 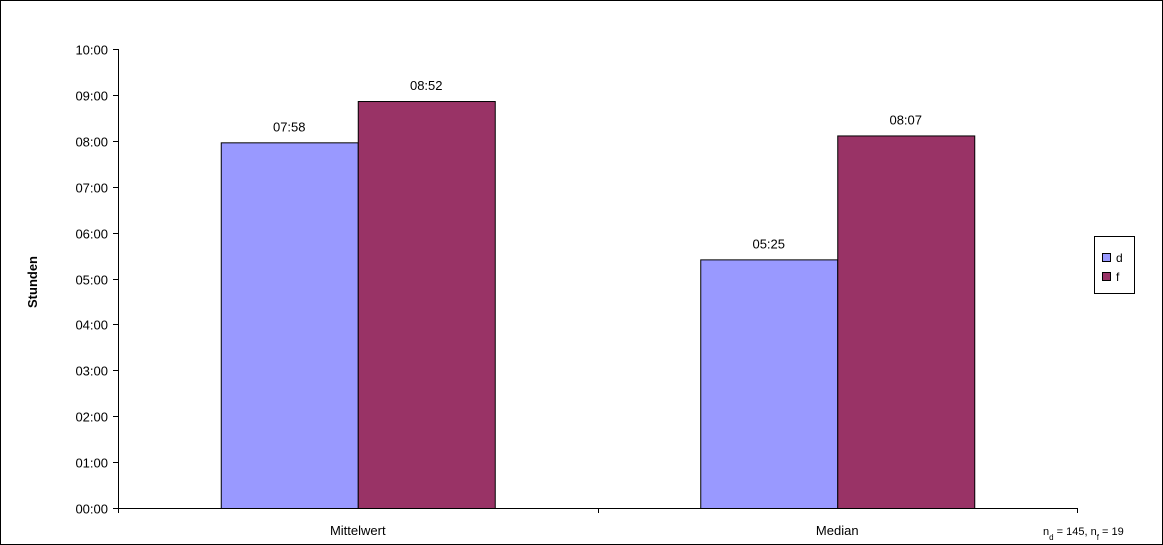 I want to click on y-tick-label: 06:00, so click(x=91, y=234).